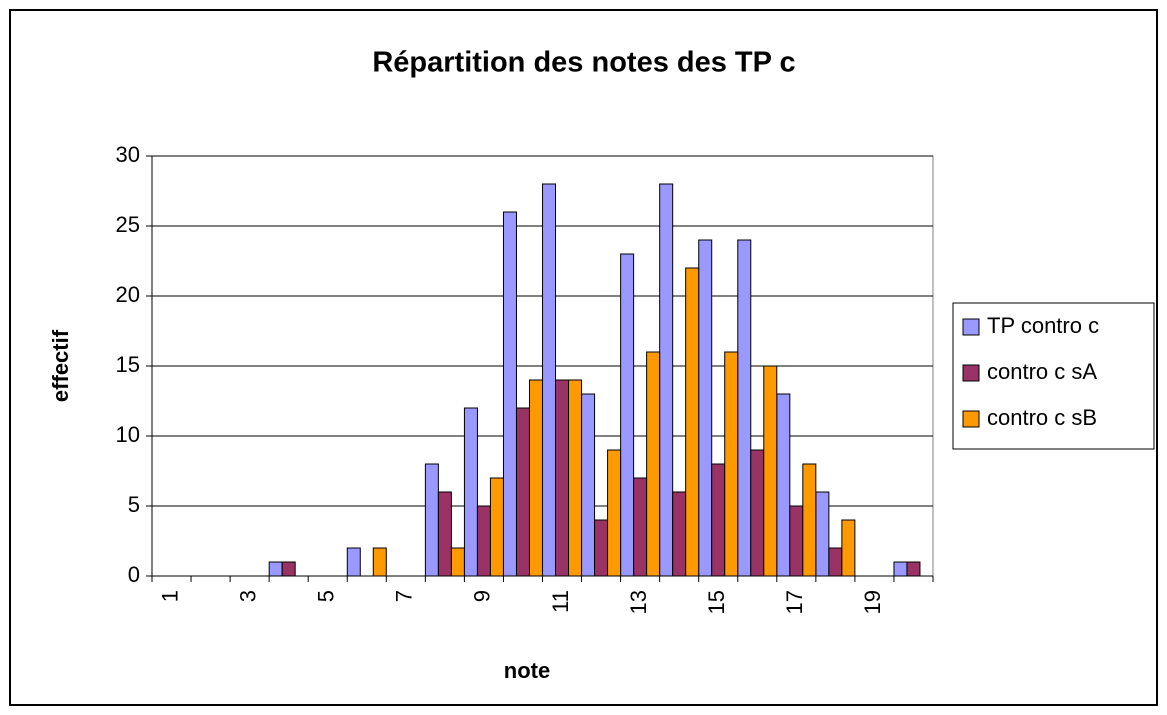  I want to click on x-tick-label: 3, so click(247, 596).